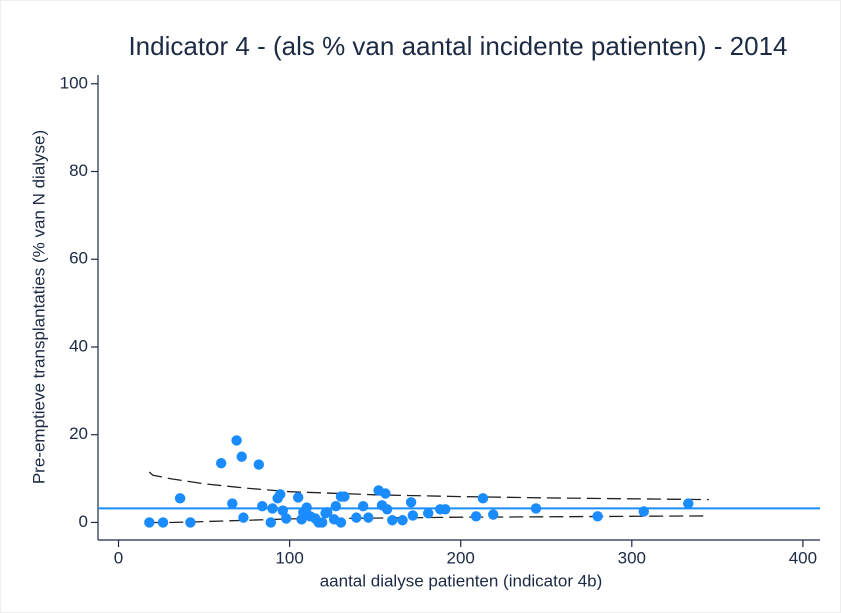 The width and height of the screenshot is (841, 613). Describe the element at coordinates (78, 258) in the screenshot. I see `y-tick-label: 60` at that location.